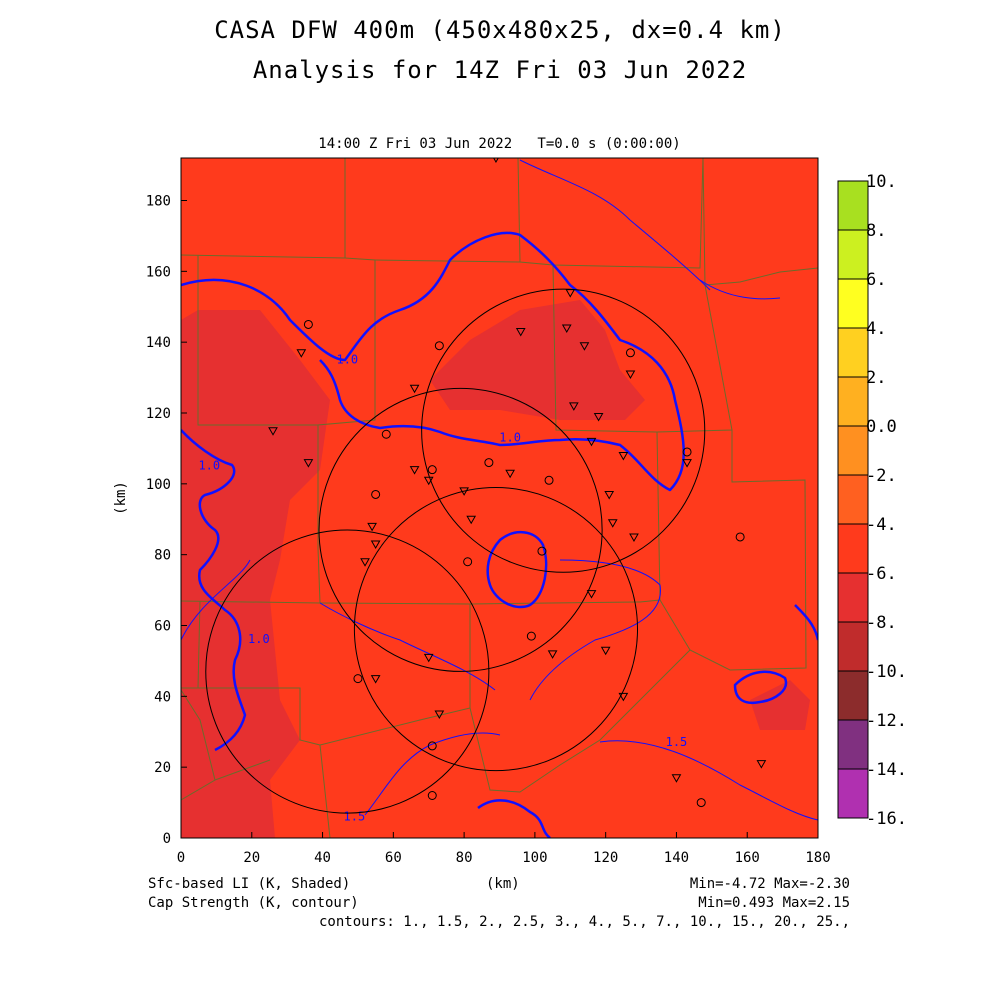 This screenshot has width=1000, height=1000. Describe the element at coordinates (162, 768) in the screenshot. I see `y-tick-label: 20` at that location.